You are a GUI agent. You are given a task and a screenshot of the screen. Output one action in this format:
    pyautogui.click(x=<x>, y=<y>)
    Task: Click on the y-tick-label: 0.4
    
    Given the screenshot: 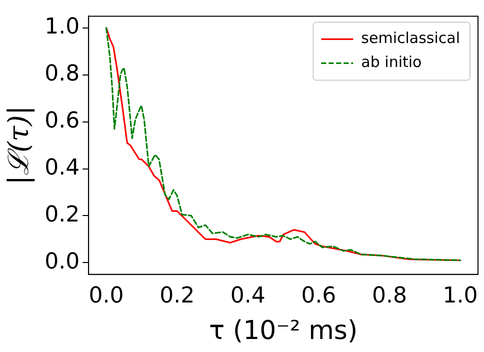 What is the action you would take?
    pyautogui.click(x=62, y=167)
    